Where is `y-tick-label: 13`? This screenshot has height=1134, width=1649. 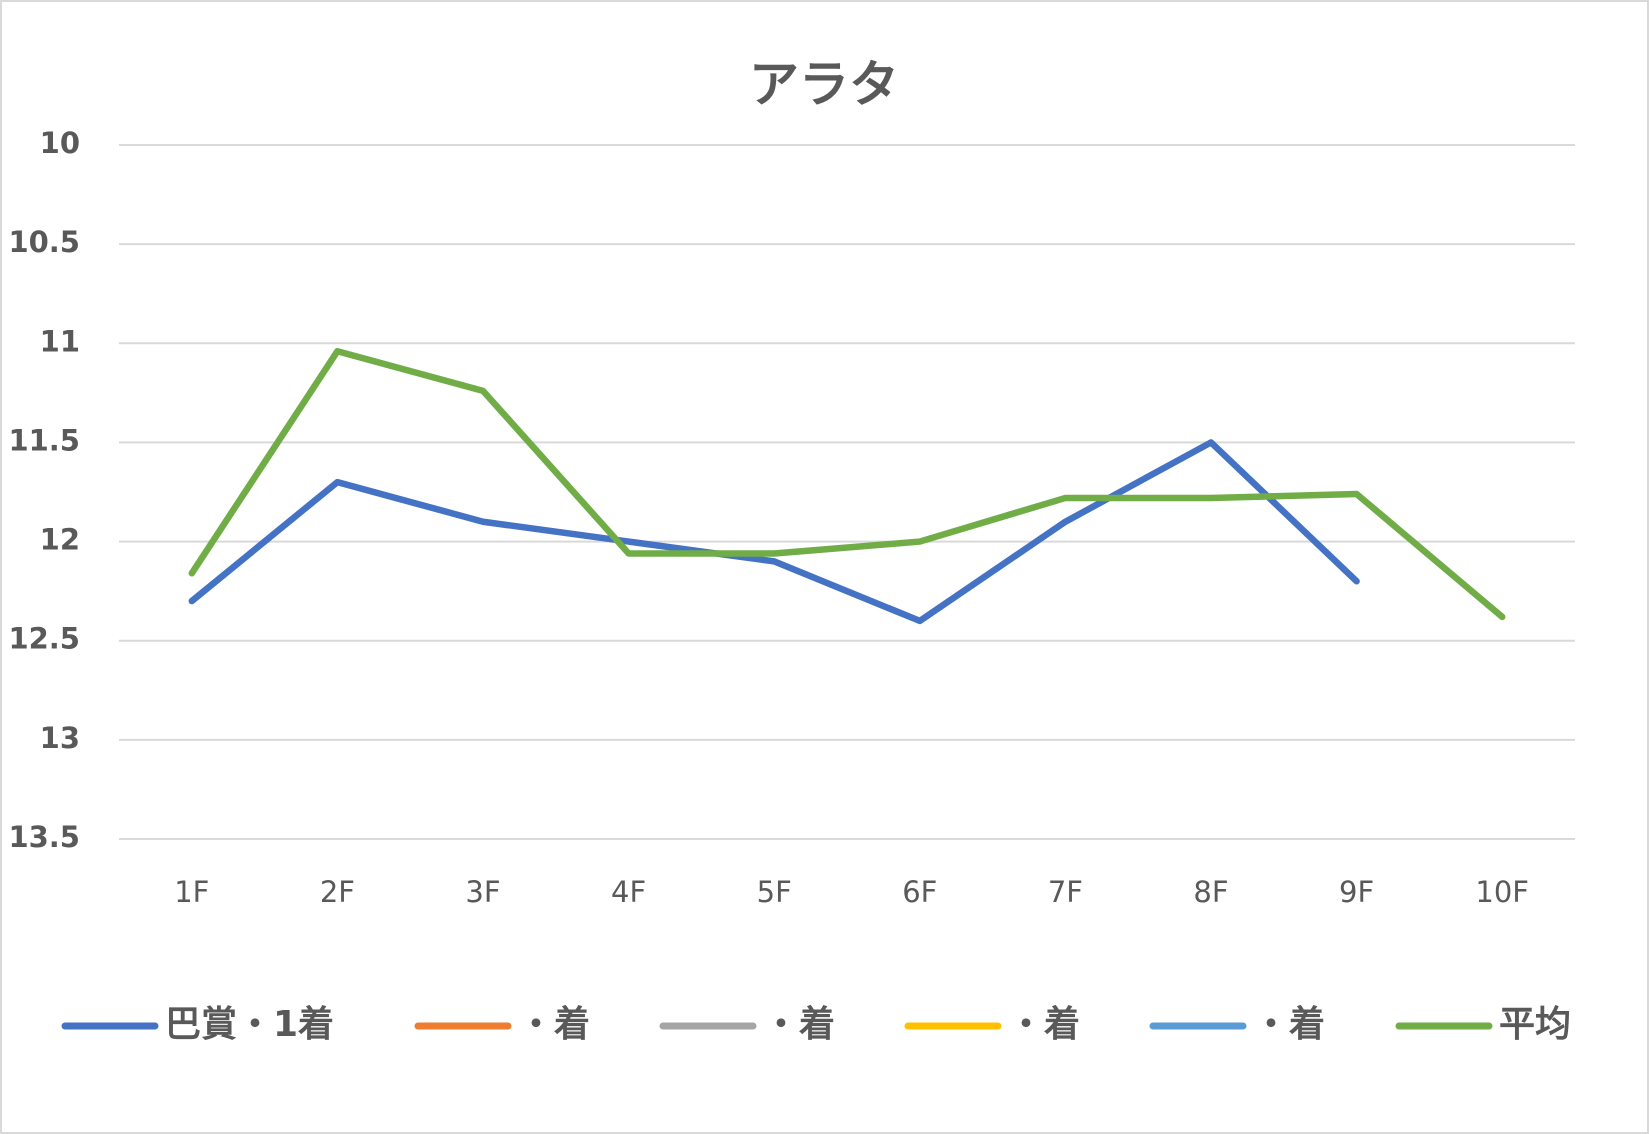
y-tick-label: 13 is located at coordinates (60, 738).